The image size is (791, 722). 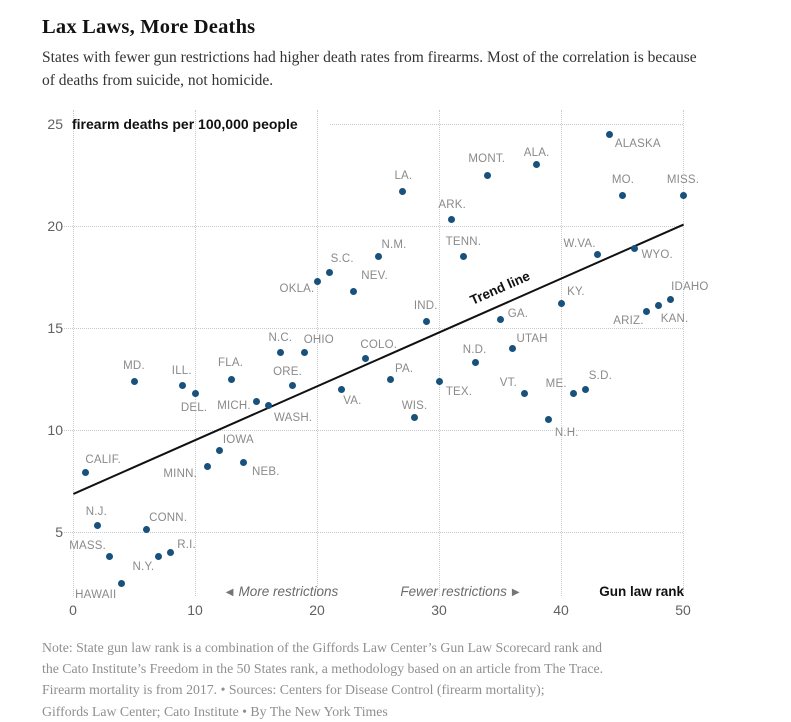 What do you see at coordinates (463, 241) in the screenshot?
I see `state-label: TENN.` at bounding box center [463, 241].